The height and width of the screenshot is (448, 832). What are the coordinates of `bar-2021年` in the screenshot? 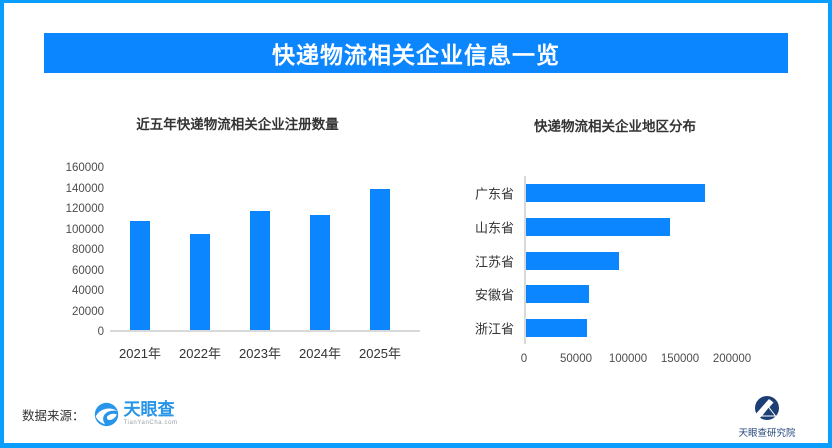 It's located at (140, 275).